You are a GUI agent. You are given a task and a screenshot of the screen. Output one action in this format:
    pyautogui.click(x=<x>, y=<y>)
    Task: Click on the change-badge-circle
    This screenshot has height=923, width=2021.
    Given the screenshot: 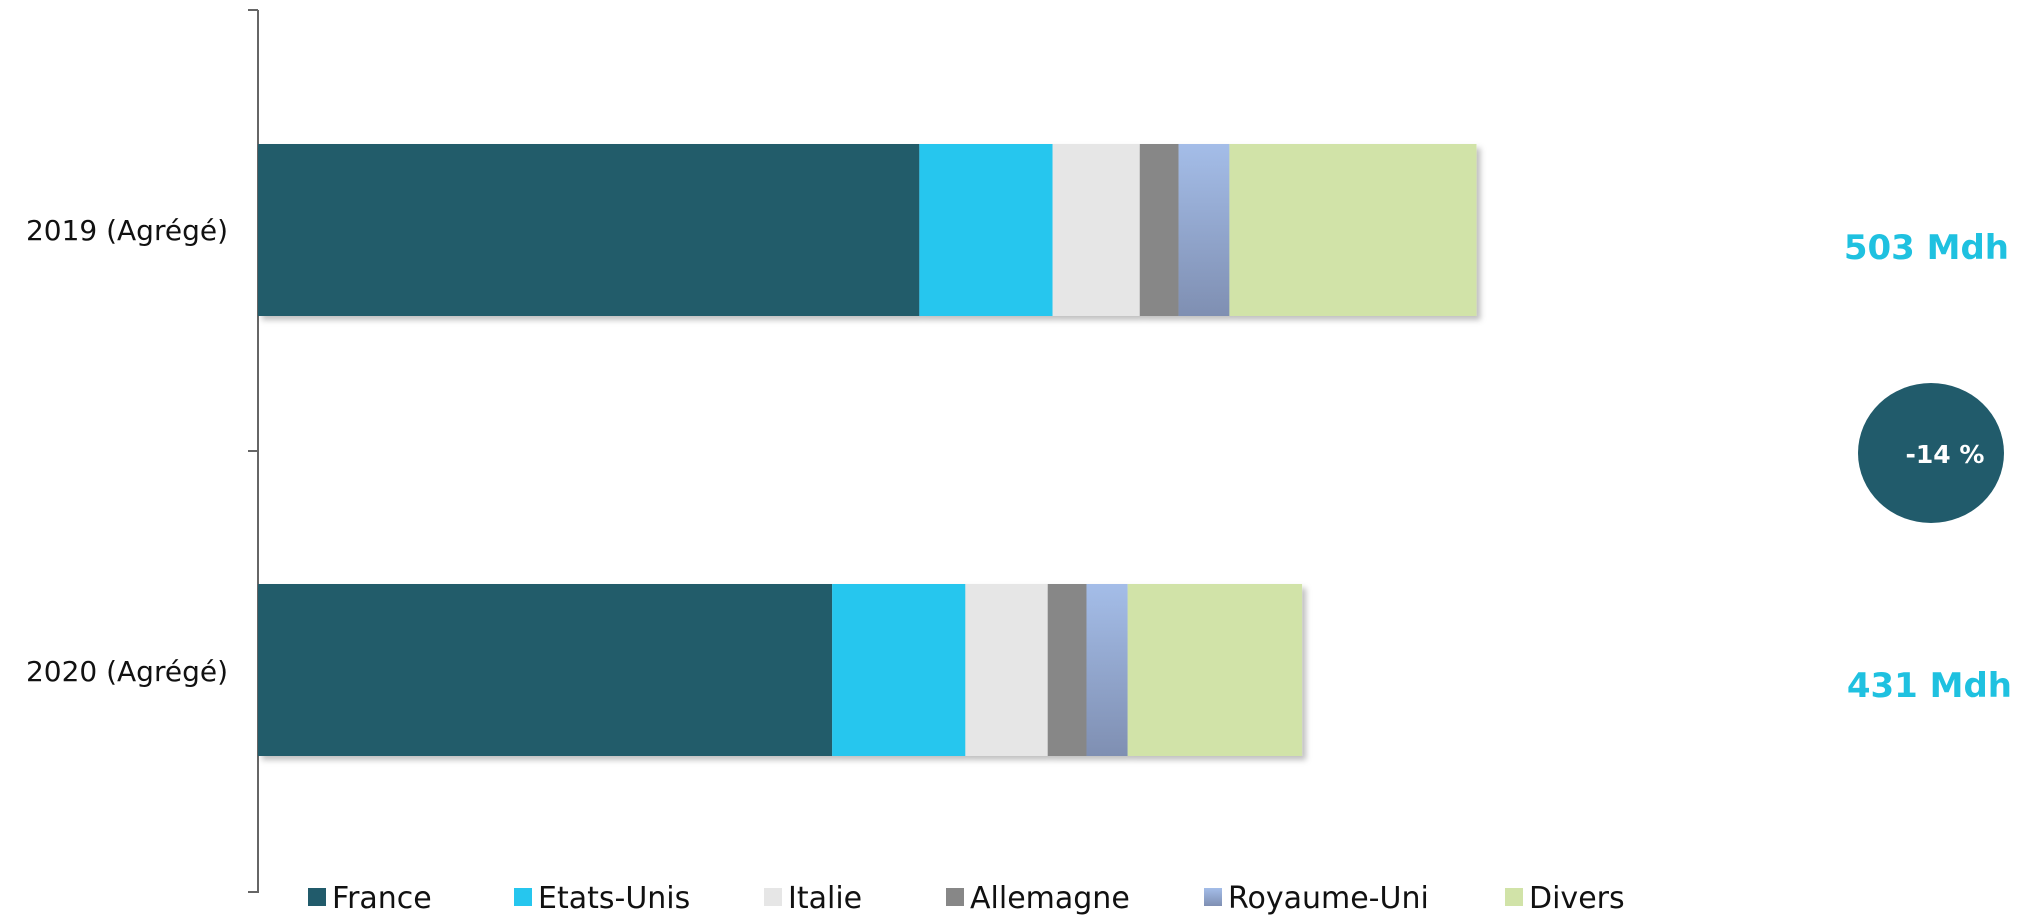 What is the action you would take?
    pyautogui.click(x=1931, y=453)
    